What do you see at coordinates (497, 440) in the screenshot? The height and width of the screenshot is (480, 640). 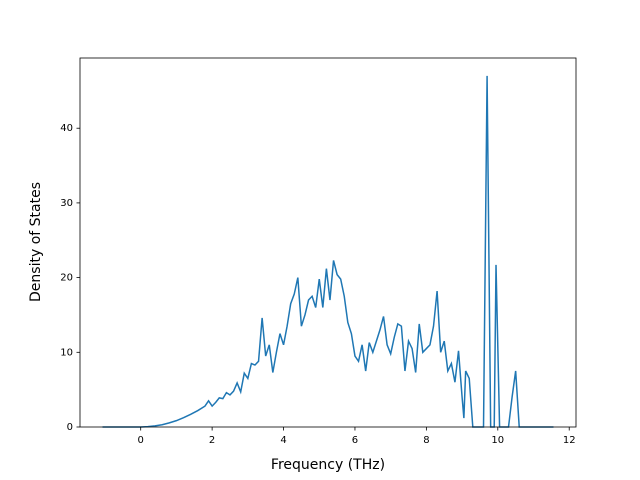 I see `x-tick-label: 10` at bounding box center [497, 440].